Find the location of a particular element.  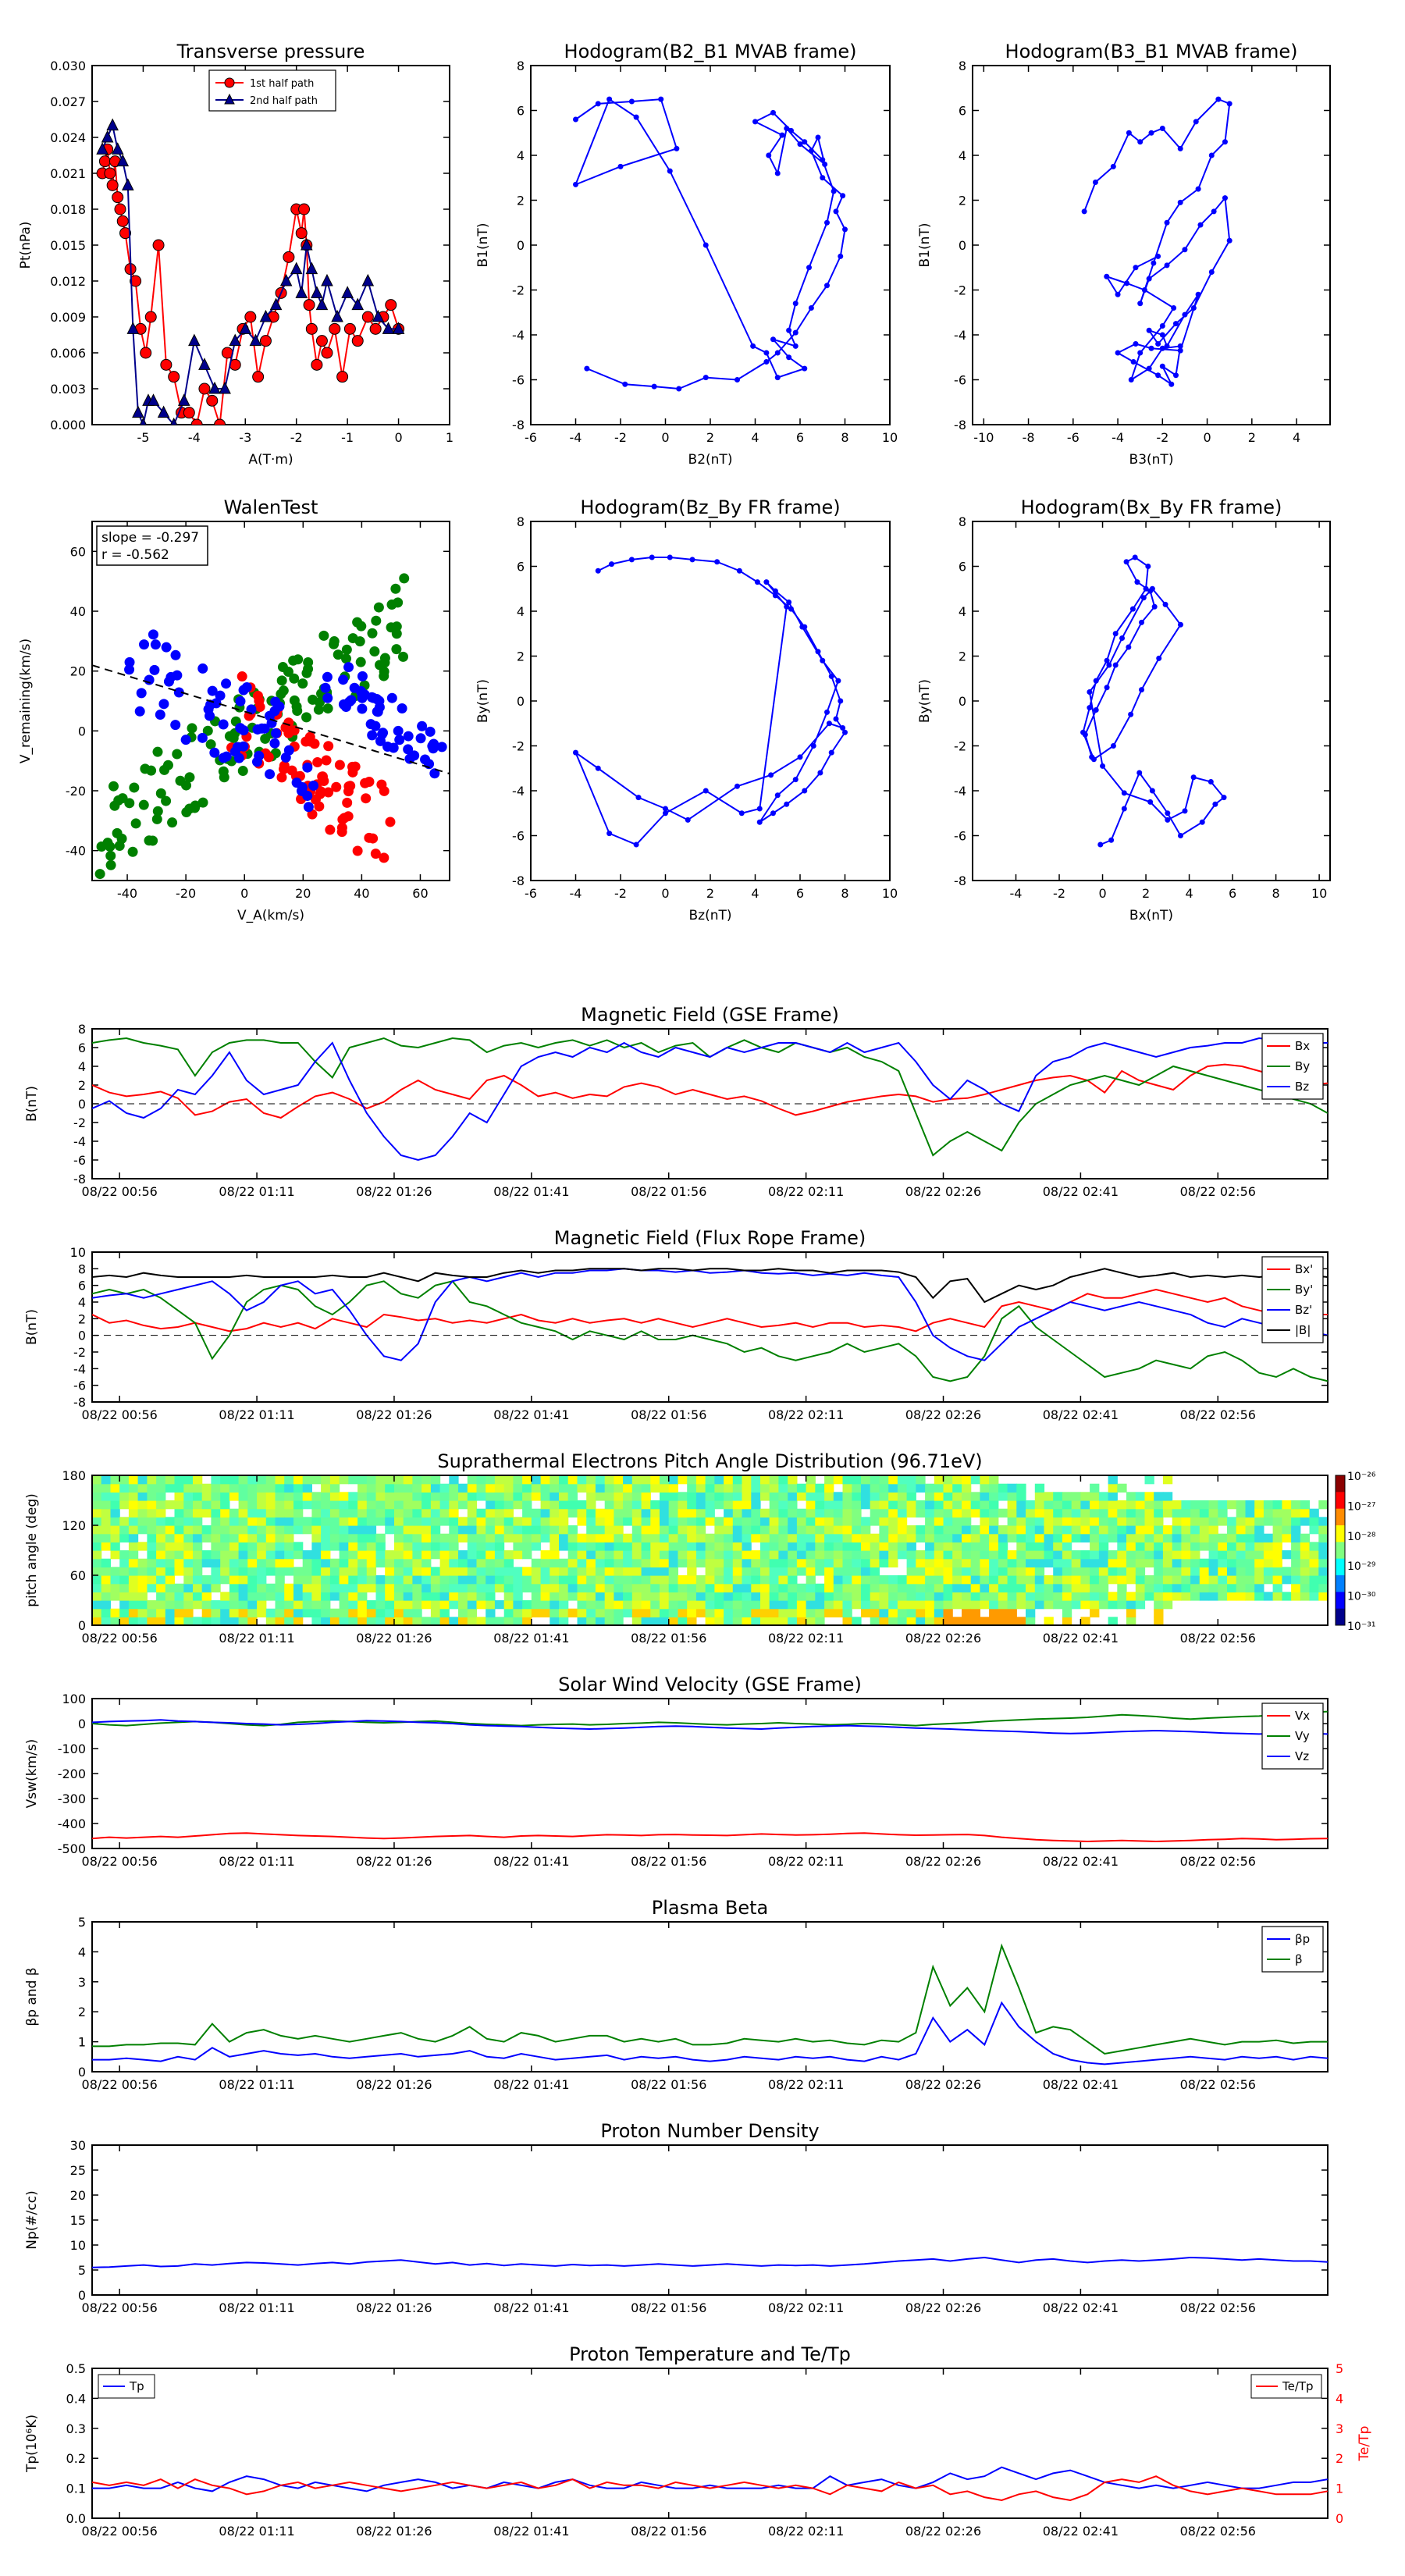

colorbar-segment is located at coordinates (1341, 1567).